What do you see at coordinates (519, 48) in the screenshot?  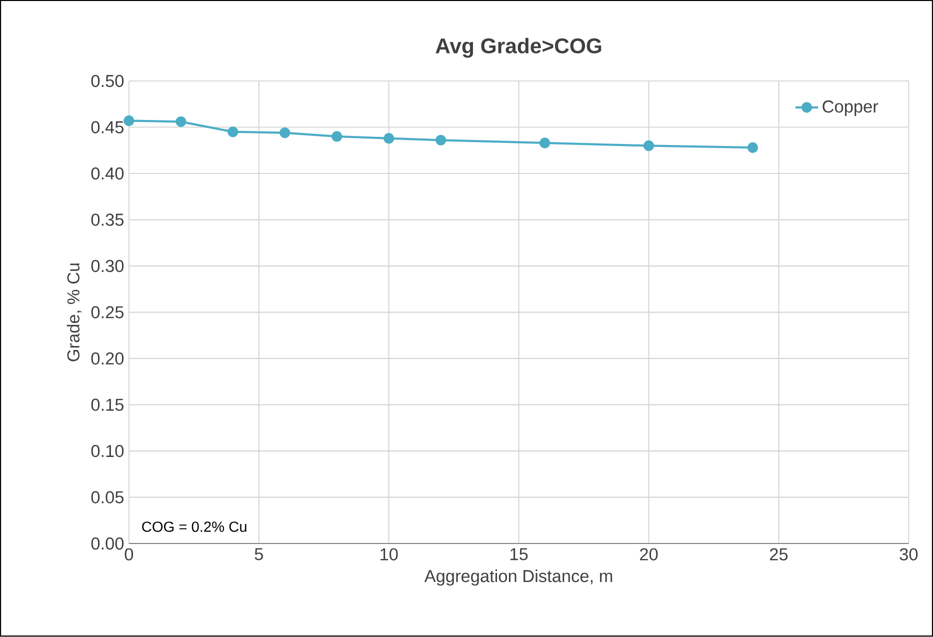 I see `chart-title: Avg Grade>COG` at bounding box center [519, 48].